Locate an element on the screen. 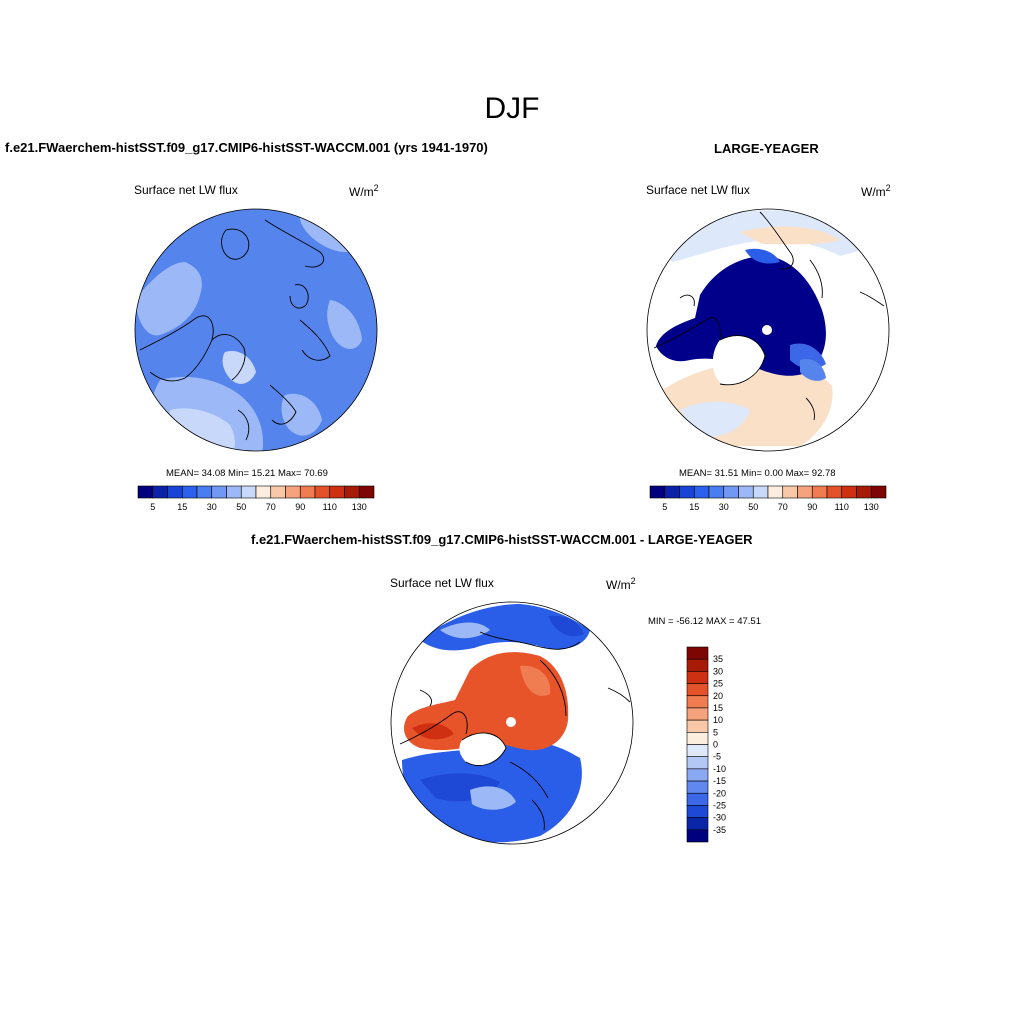  panel1-colorbar: 5 15 30 50 70 90 110 130 is located at coordinates (256, 498).